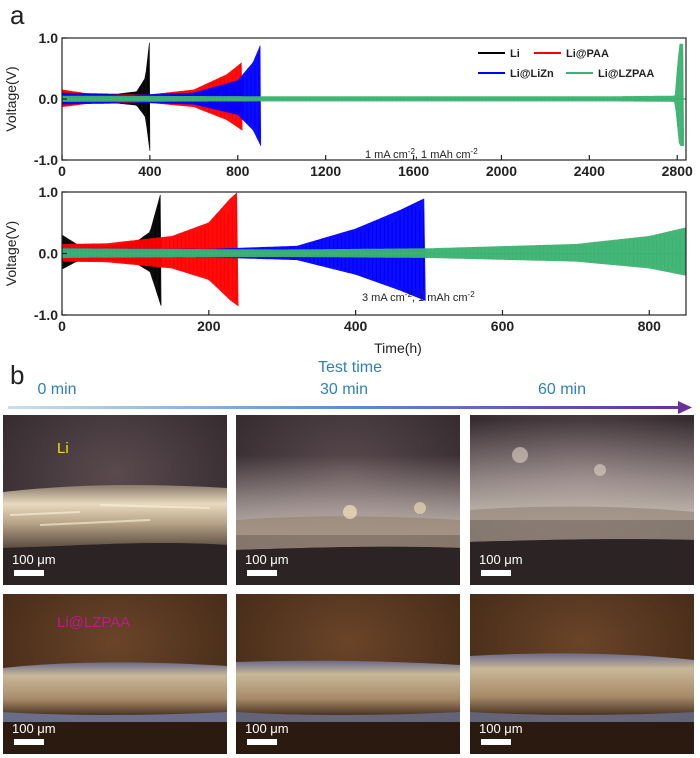 The image size is (700, 758). What do you see at coordinates (267, 728) in the screenshot?
I see `scale-bar-label-5: 100 μm` at bounding box center [267, 728].